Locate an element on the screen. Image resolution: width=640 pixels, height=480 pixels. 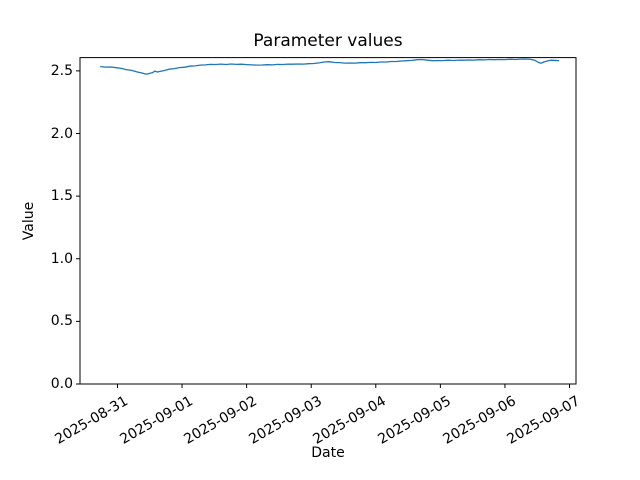
y-tick-label: 2.5 is located at coordinates (61, 70).